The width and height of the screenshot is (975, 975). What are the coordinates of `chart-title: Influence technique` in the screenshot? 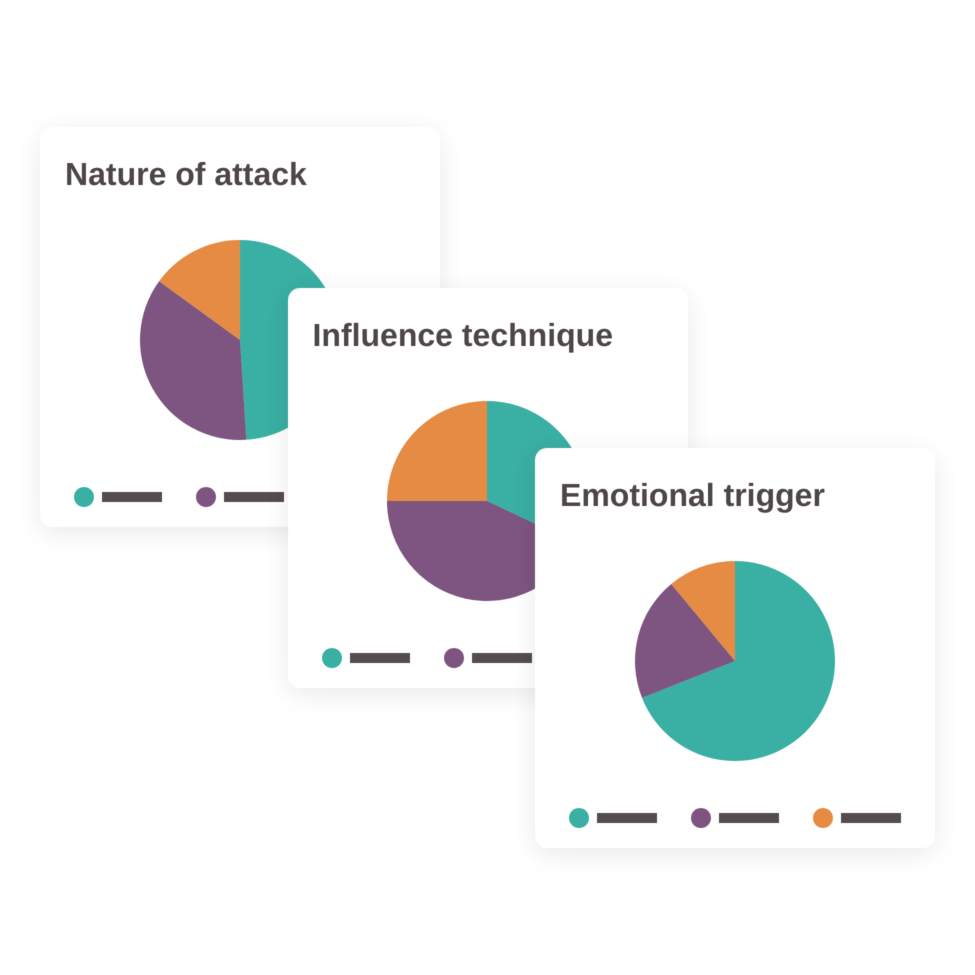 It's located at (462, 334).